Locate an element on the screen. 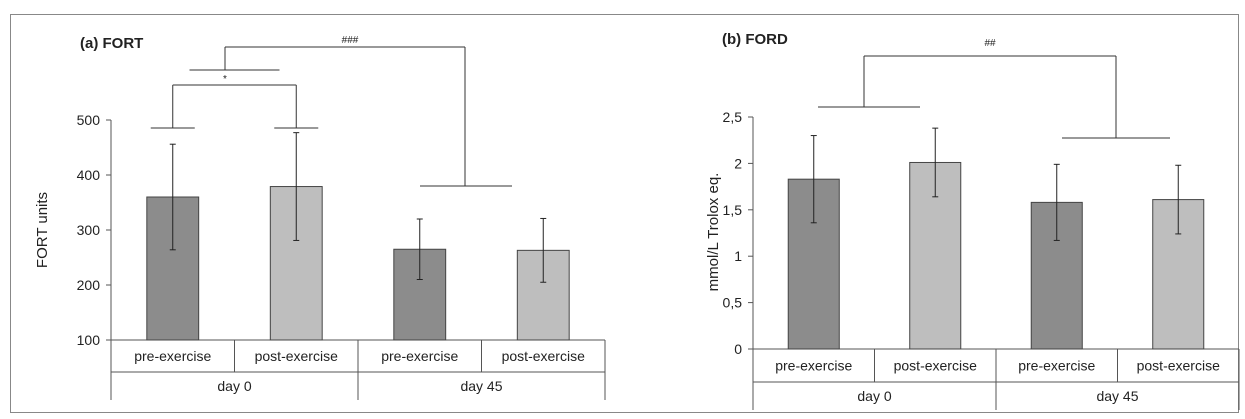  chart2-y-tick-label: 2,5 is located at coordinates (733, 117).